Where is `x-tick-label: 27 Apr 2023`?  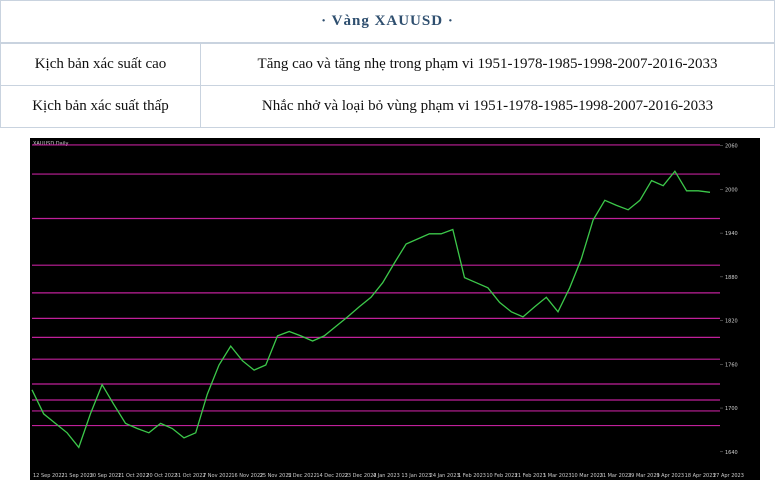 x-tick-label: 27 Apr 2023 is located at coordinates (728, 476).